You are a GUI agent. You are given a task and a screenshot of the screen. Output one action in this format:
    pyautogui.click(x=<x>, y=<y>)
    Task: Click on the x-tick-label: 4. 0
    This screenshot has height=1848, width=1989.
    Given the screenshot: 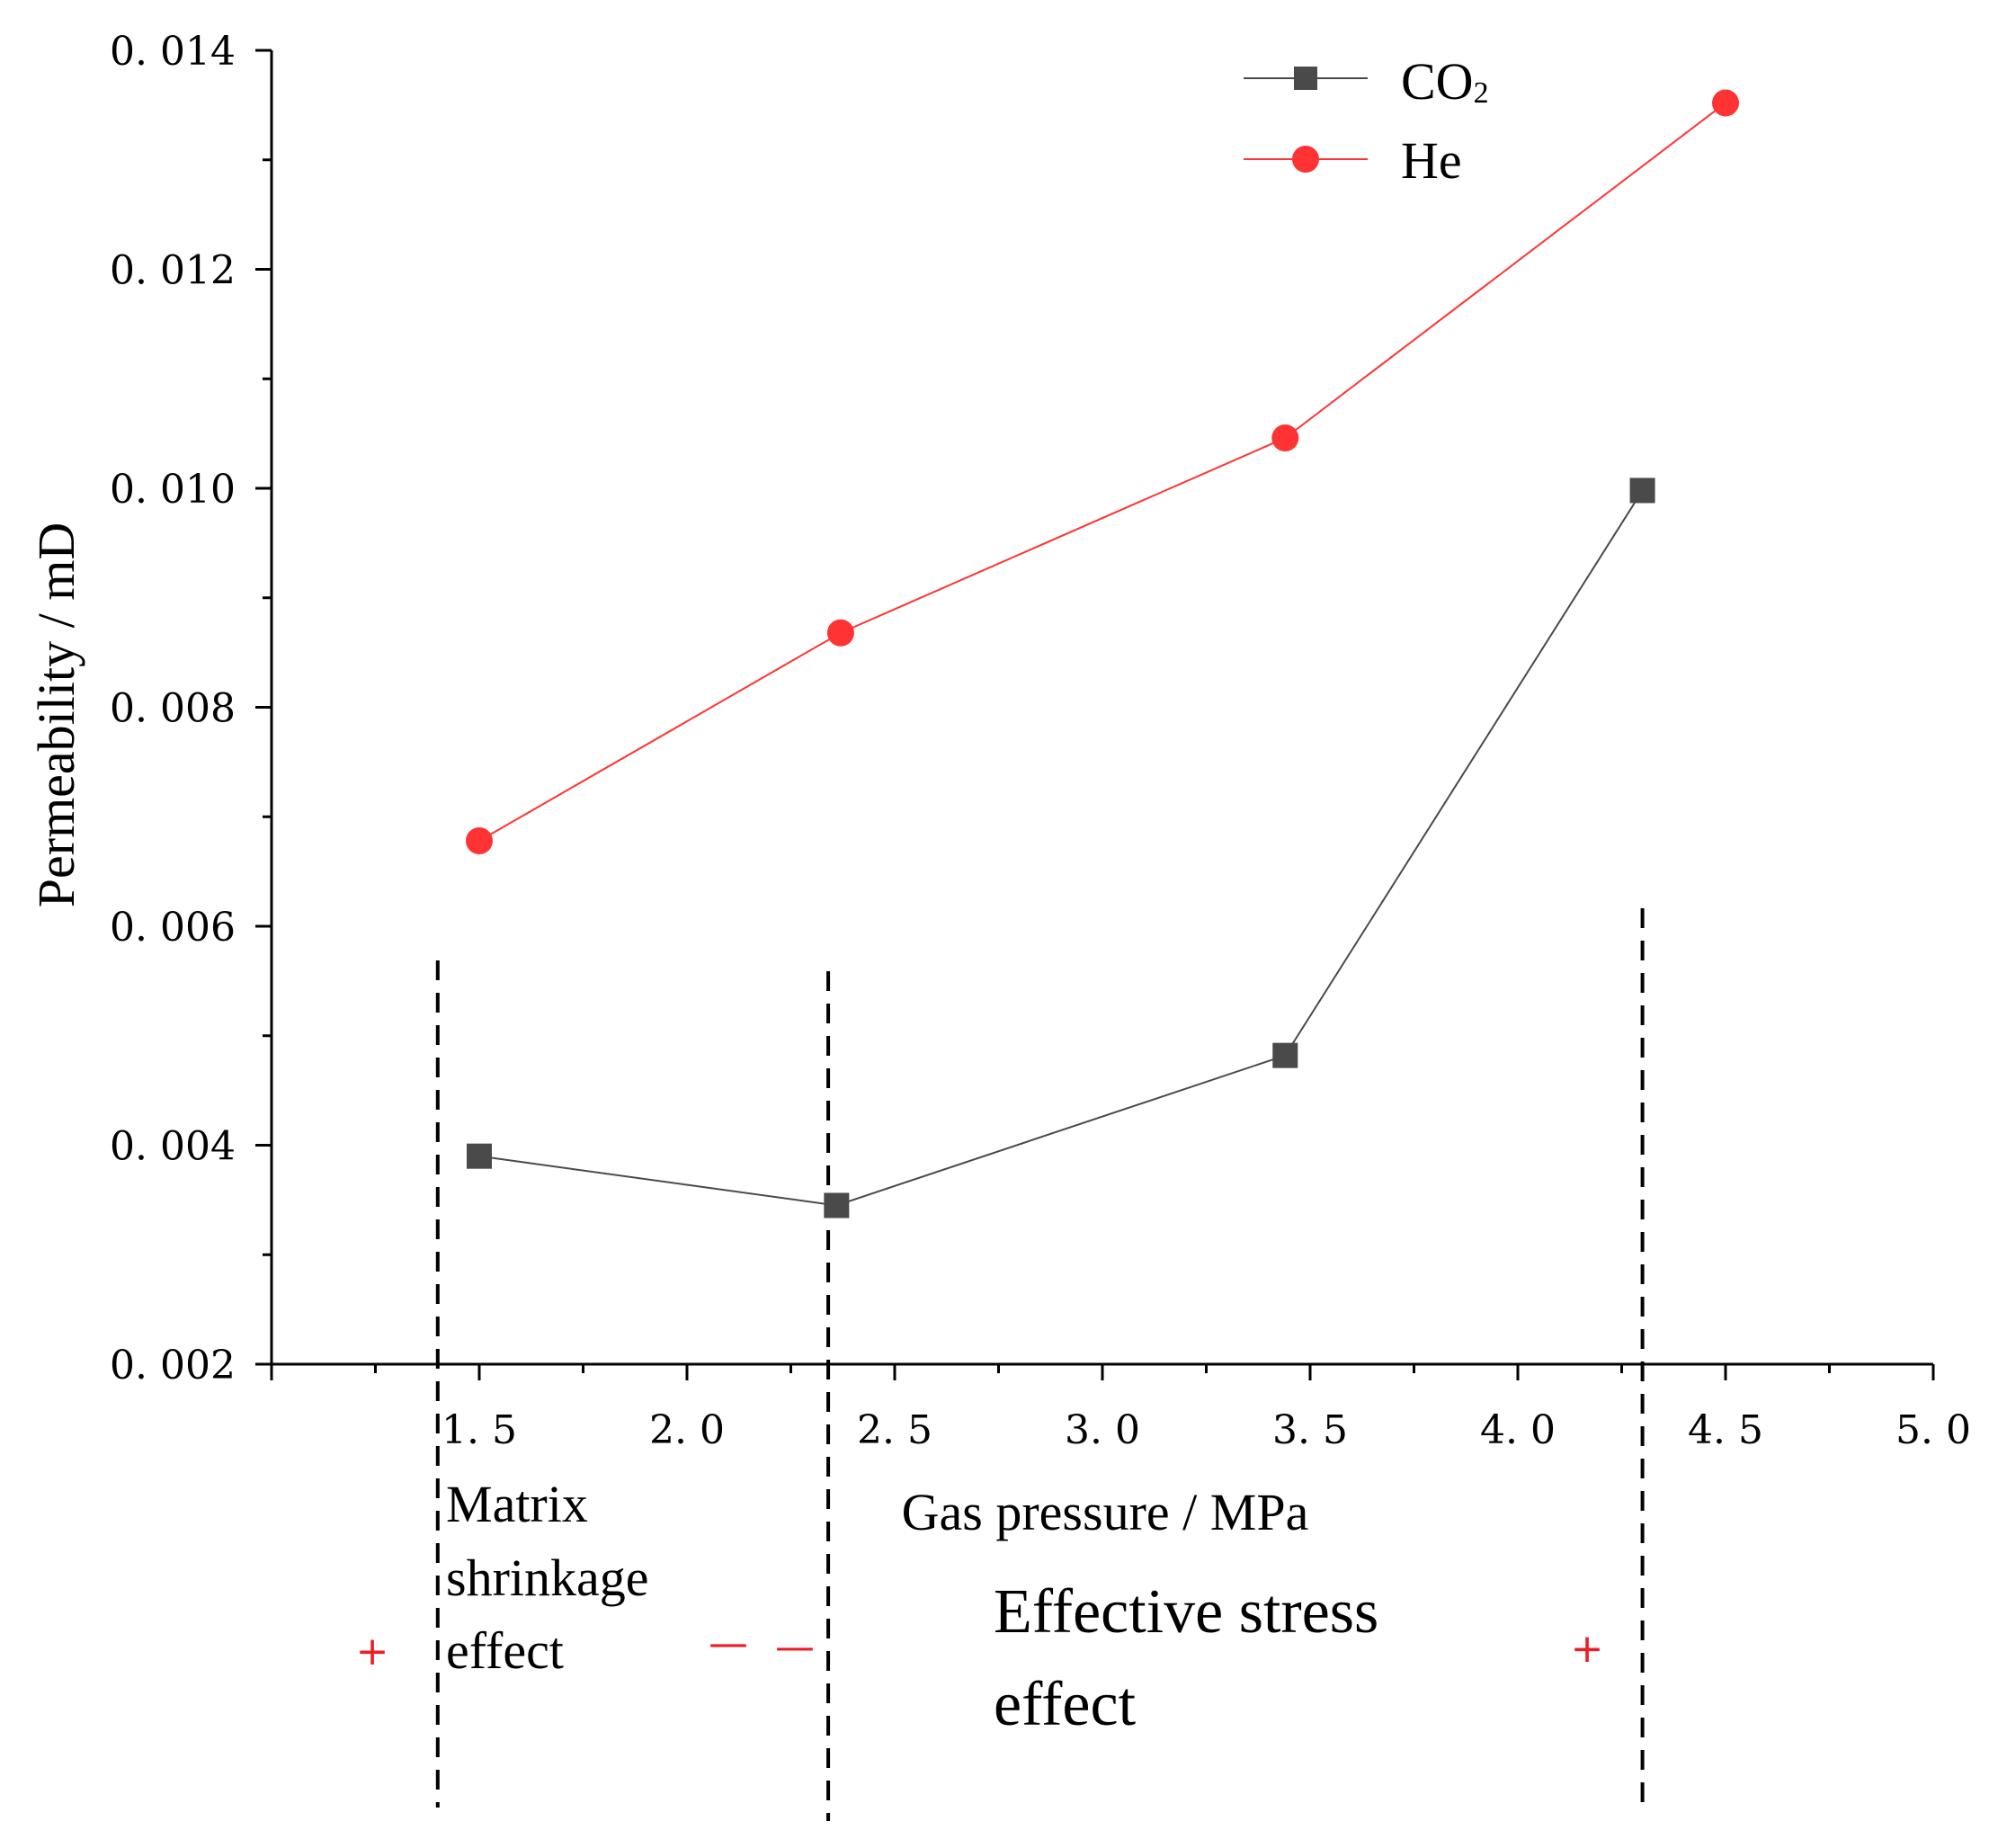 What is the action you would take?
    pyautogui.click(x=1518, y=1430)
    